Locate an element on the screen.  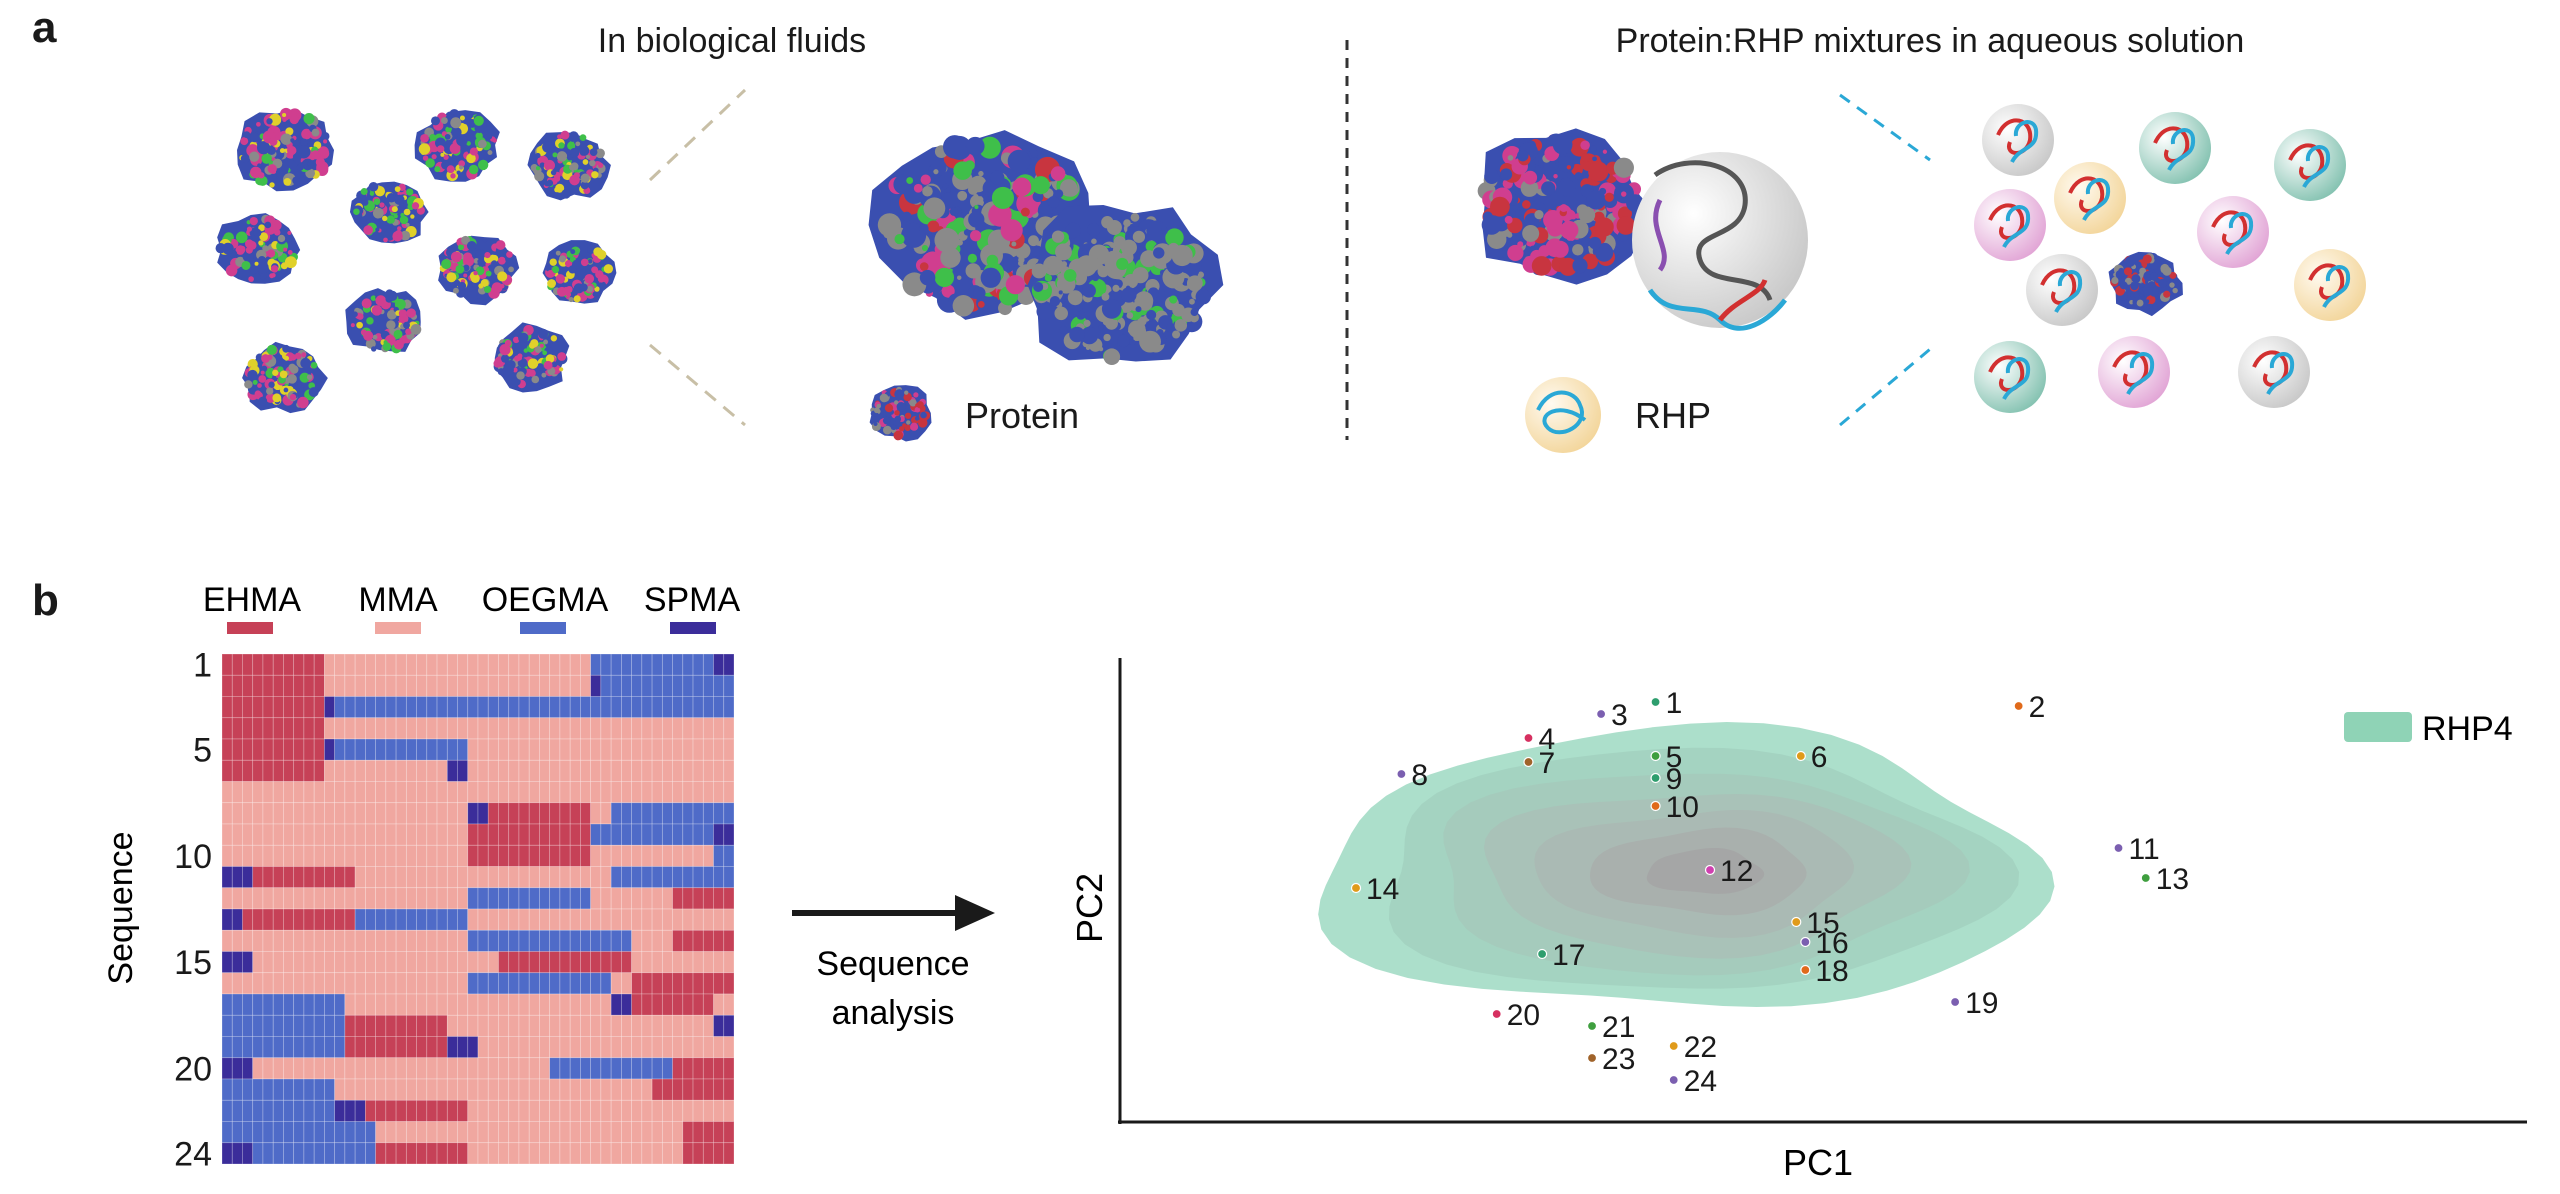
rhp-particle is located at coordinates (2062, 290).